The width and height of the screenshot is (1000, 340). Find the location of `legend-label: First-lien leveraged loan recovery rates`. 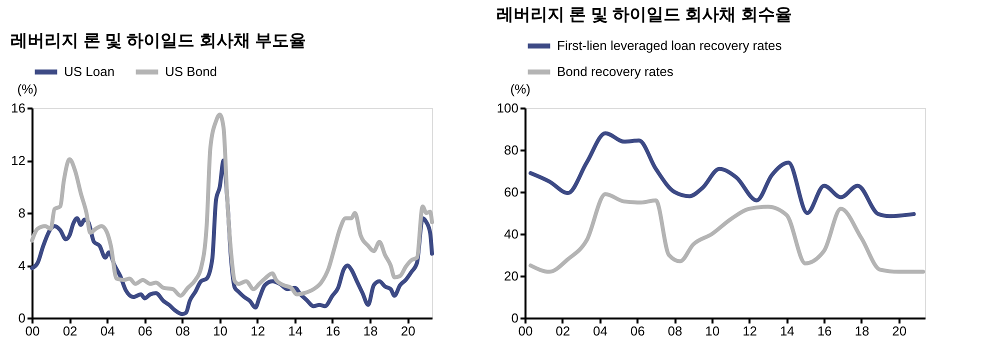

legend-label: First-lien leveraged loan recovery rates is located at coordinates (669, 45).